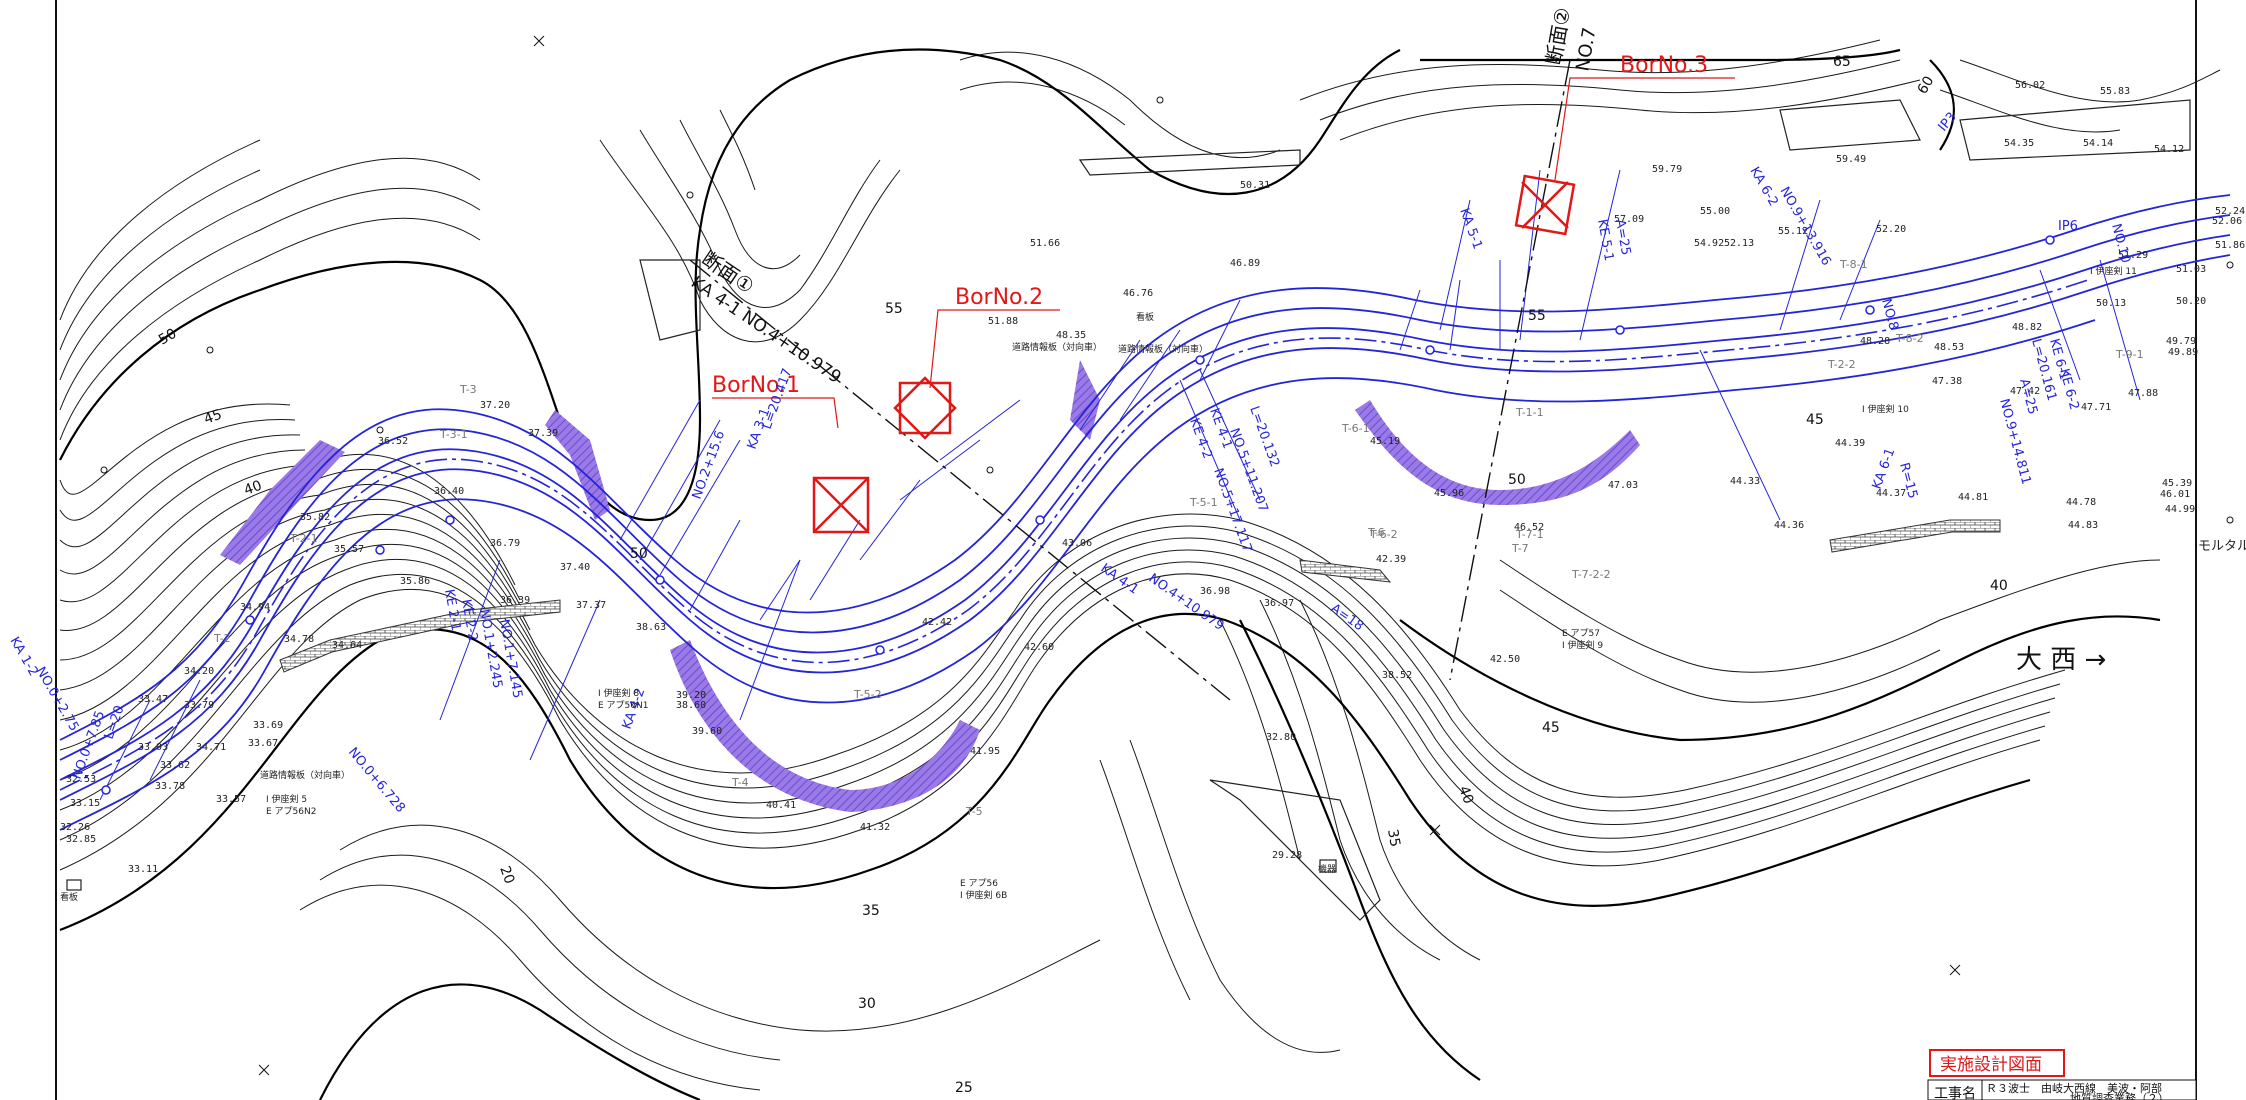  I want to click on boring-2-marker, so click(976, 374).